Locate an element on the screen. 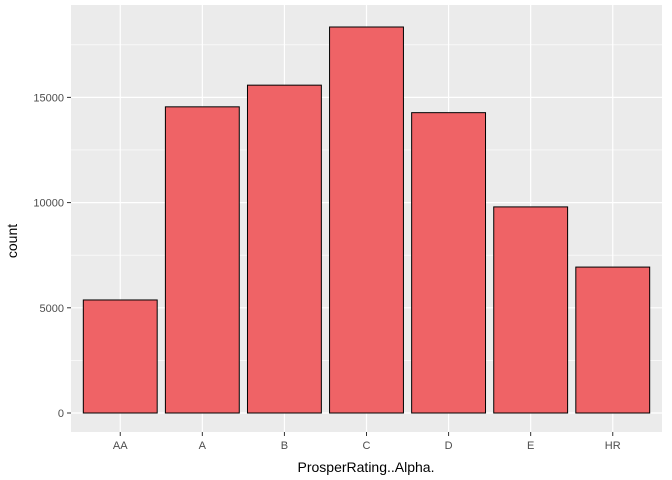  y-tick-label: 5000 is located at coordinates (52, 309).